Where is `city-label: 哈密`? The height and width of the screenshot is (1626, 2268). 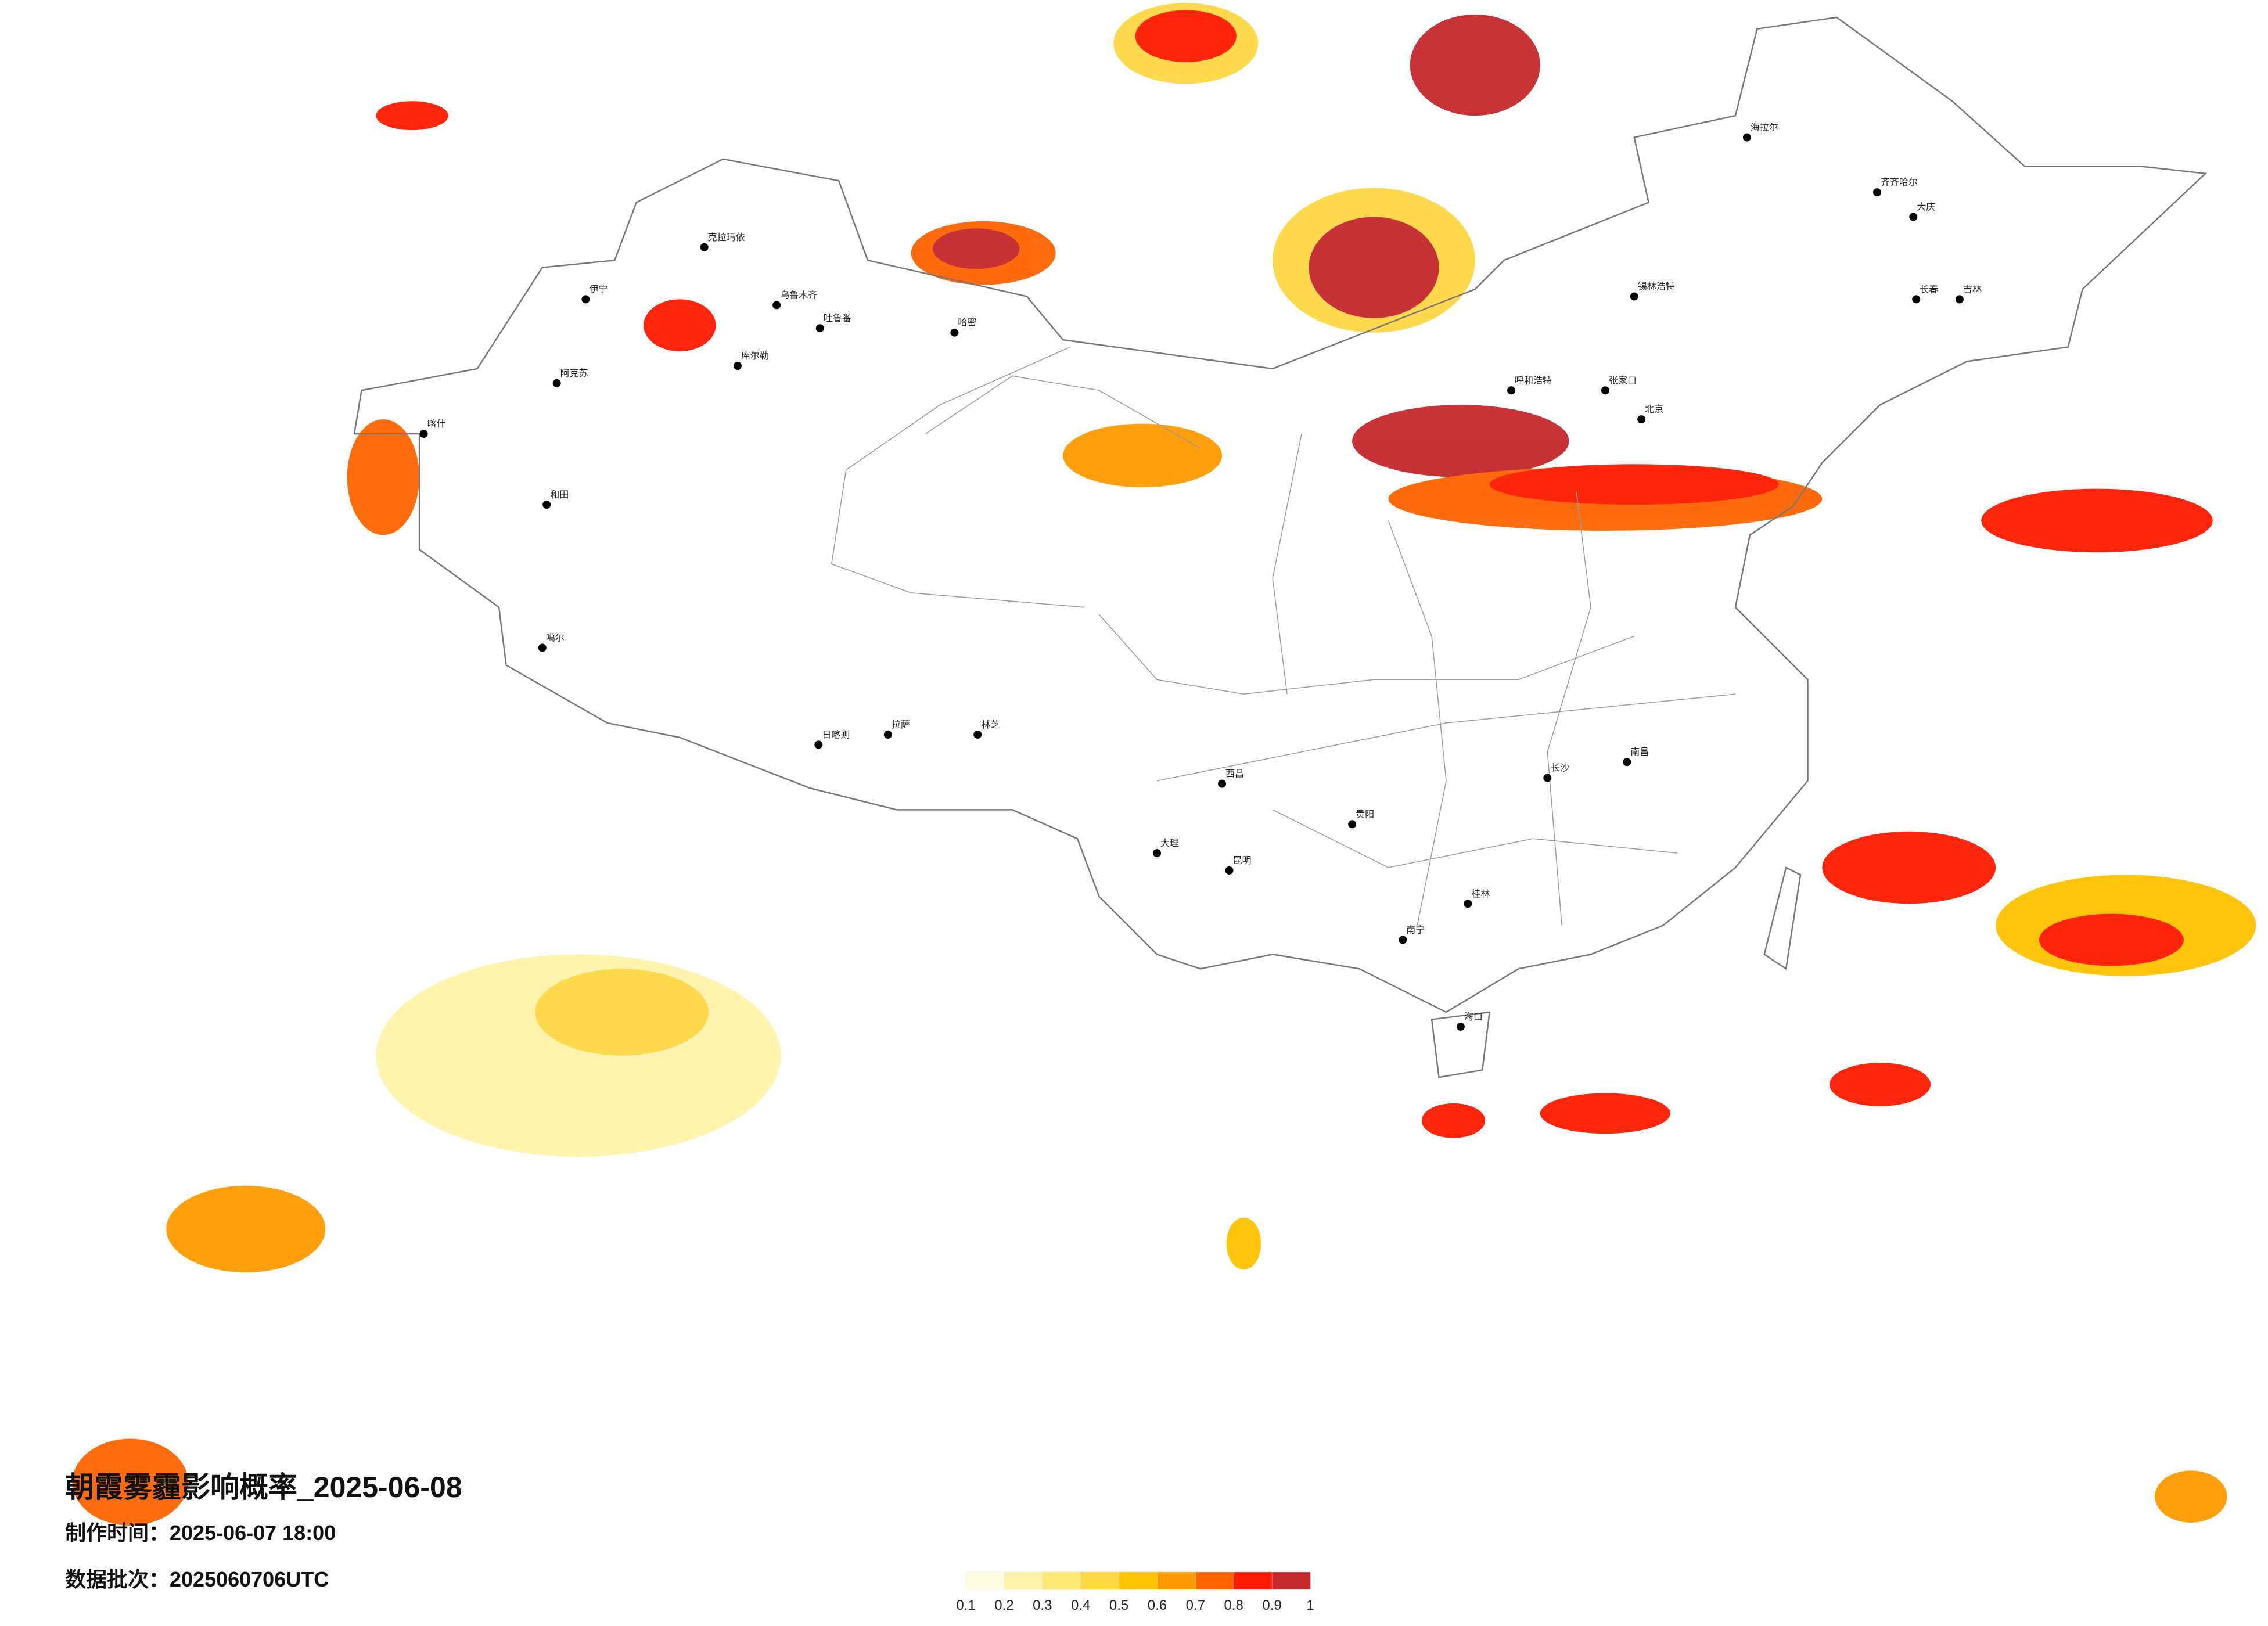
city-label: 哈密 is located at coordinates (967, 323).